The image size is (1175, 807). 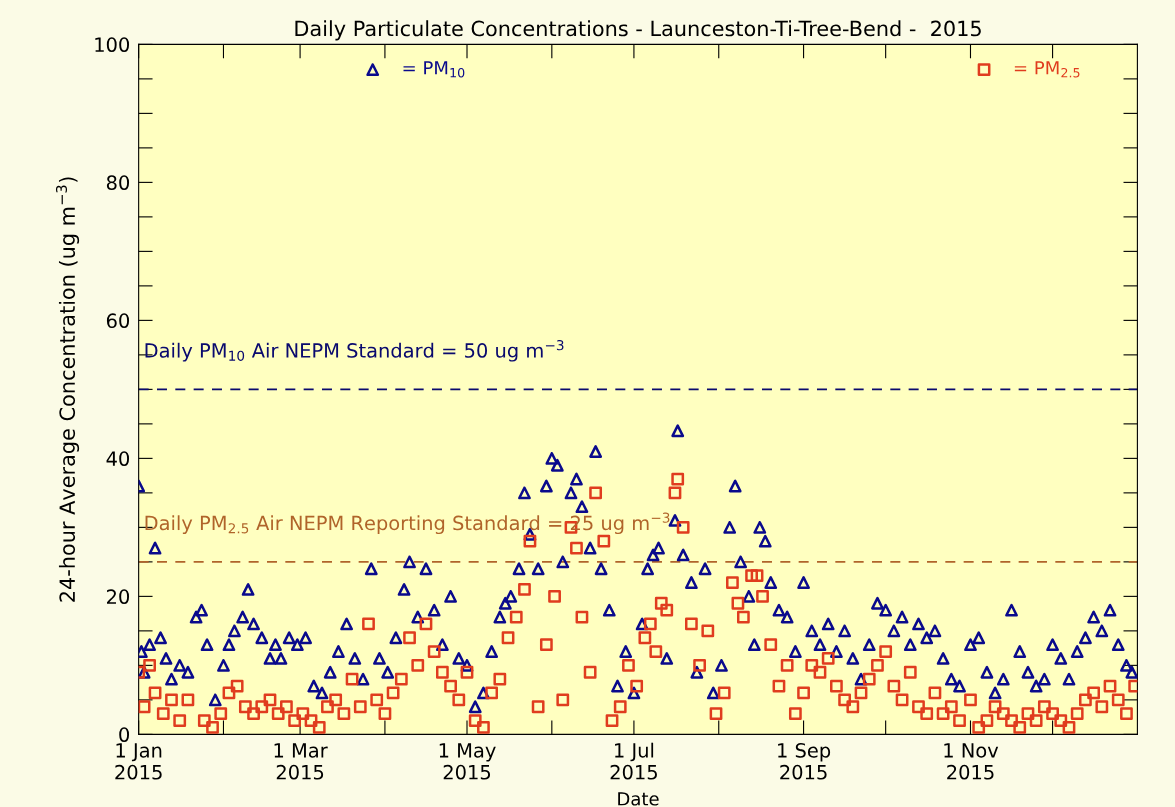 What do you see at coordinates (301, 761) in the screenshot?
I see `x-tick-label: 1 Mar 2015` at bounding box center [301, 761].